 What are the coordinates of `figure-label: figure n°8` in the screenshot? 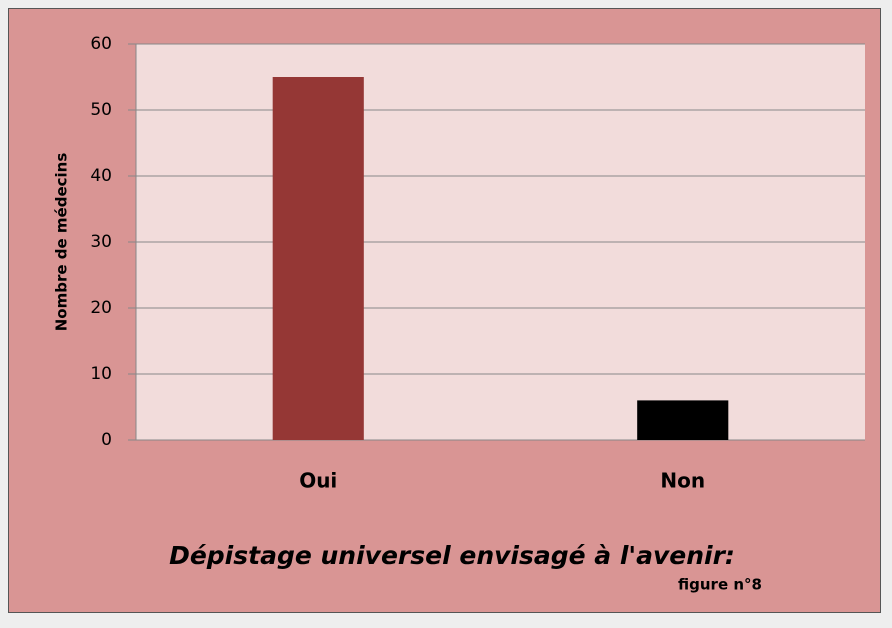 It's located at (720, 585).